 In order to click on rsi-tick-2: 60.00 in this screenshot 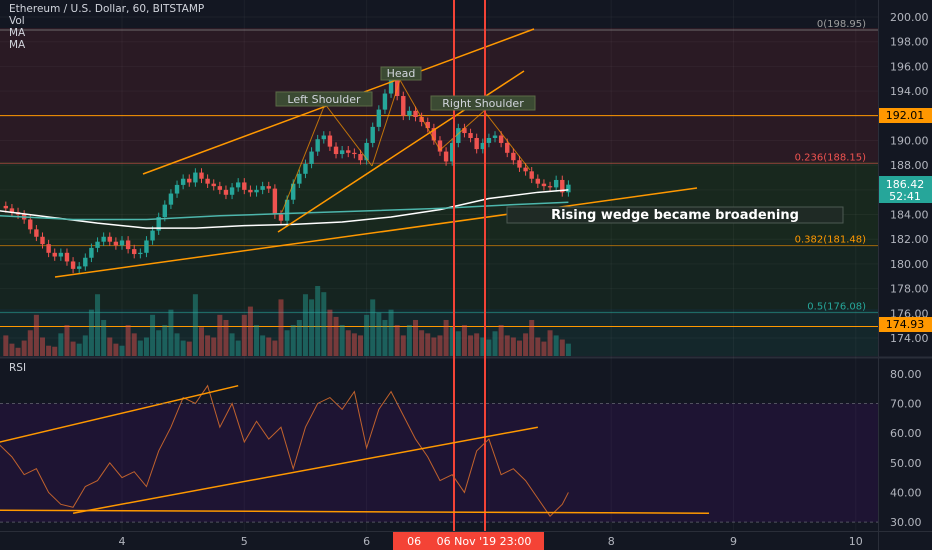, I will do `click(906, 433)`.